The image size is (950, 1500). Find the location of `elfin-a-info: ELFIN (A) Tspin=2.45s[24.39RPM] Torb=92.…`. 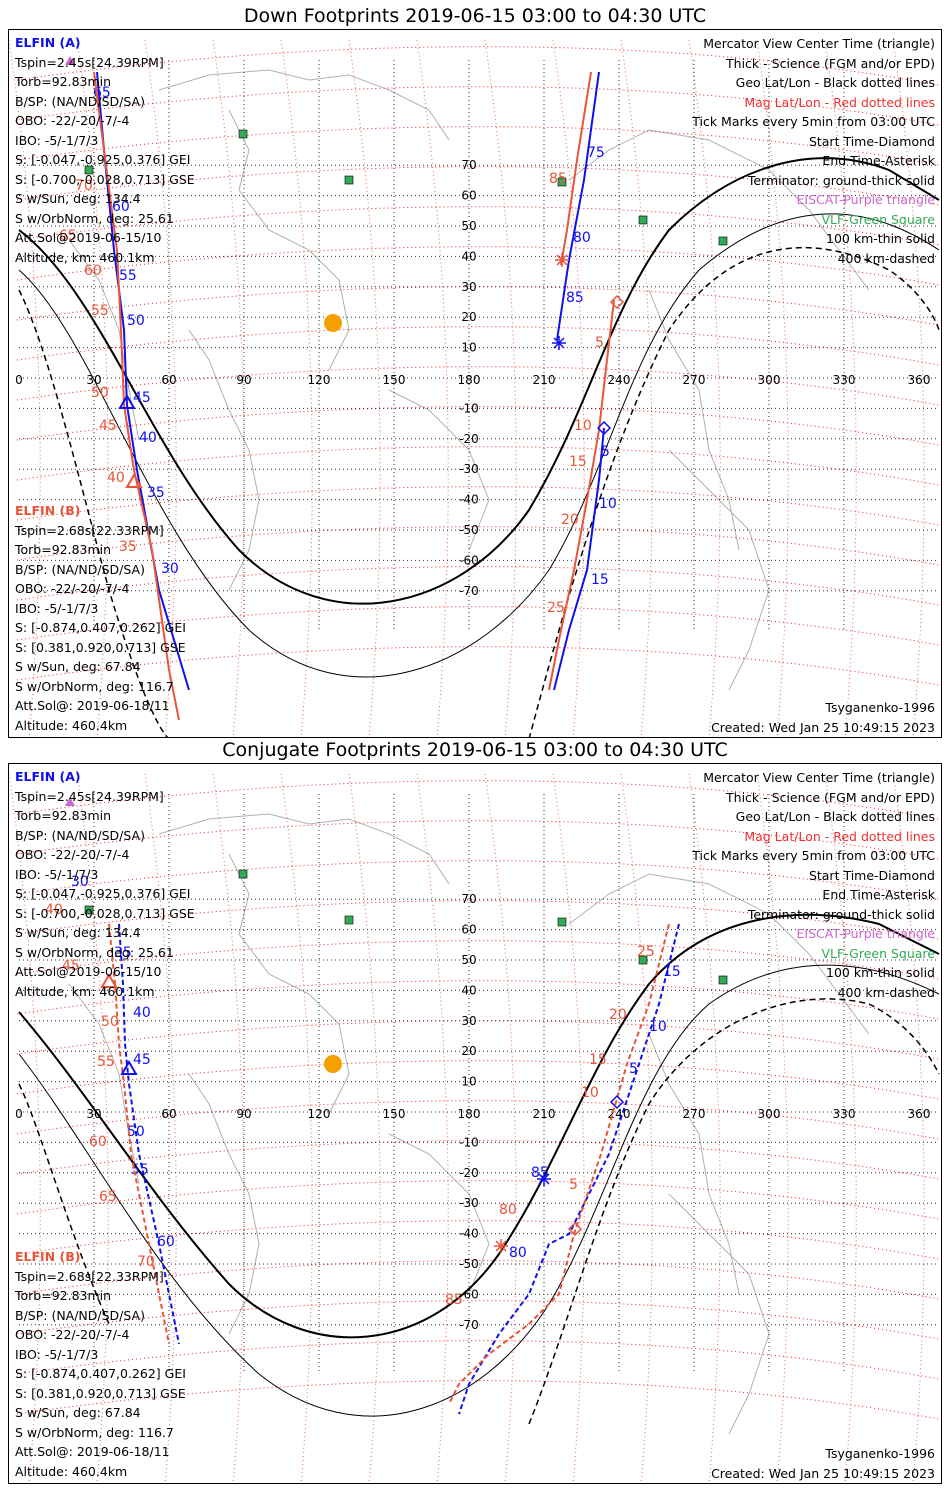

elfin-a-info: ELFIN (A) Tspin=2.45s[24.39RPM] Torb=92.… is located at coordinates (105, 150).